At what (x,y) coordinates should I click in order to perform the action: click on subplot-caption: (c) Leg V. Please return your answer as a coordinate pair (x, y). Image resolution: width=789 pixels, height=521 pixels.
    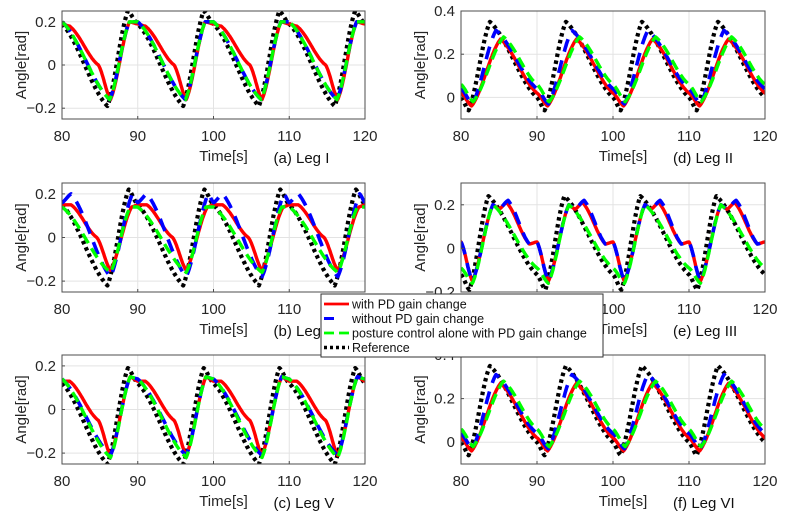
    Looking at the image, I should click on (304, 503).